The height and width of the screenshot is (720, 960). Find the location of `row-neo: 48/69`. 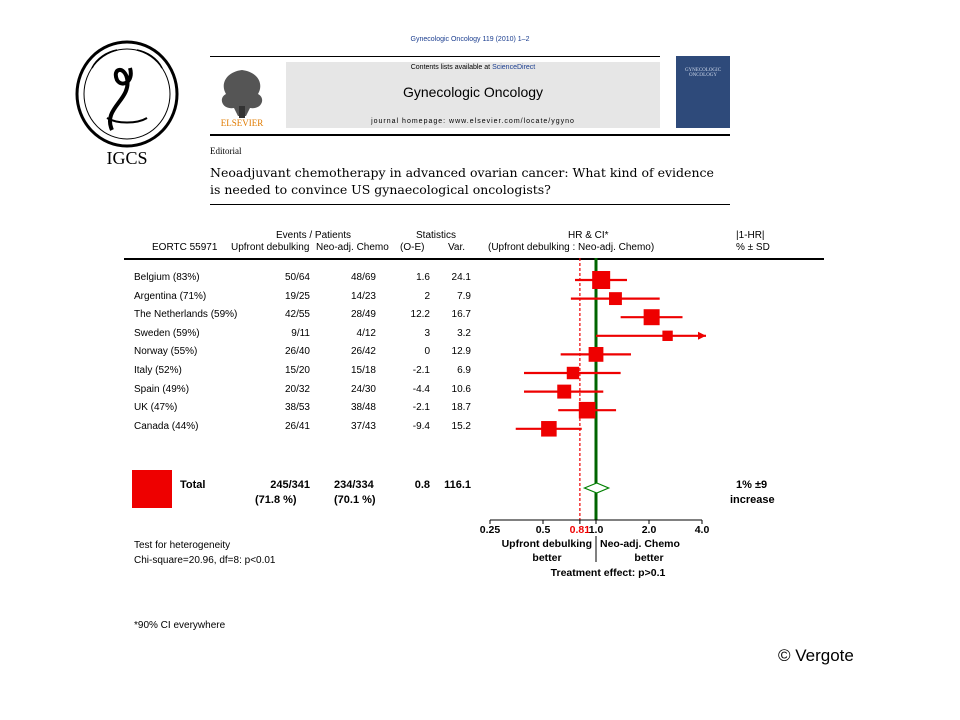

row-neo: 48/69 is located at coordinates (363, 277).